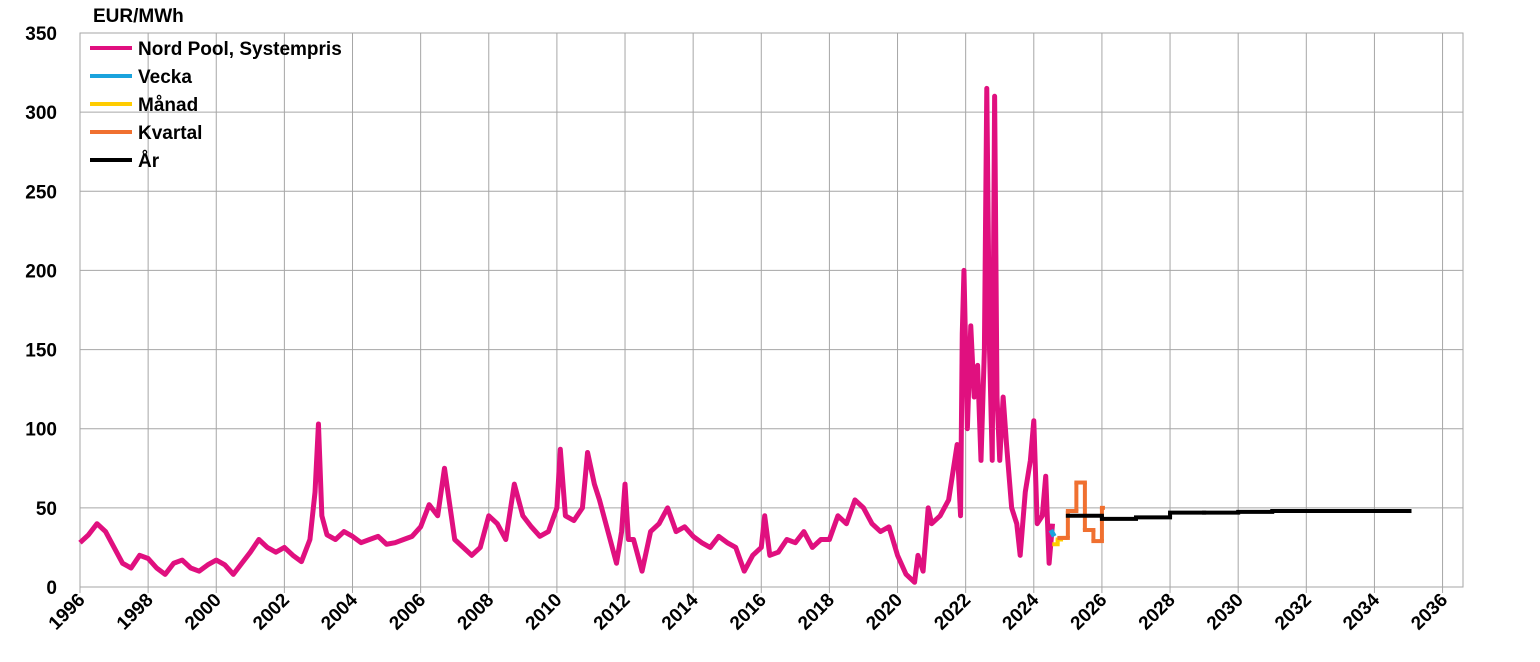  What do you see at coordinates (407, 612) in the screenshot?
I see `x-tick-label: 2006` at bounding box center [407, 612].